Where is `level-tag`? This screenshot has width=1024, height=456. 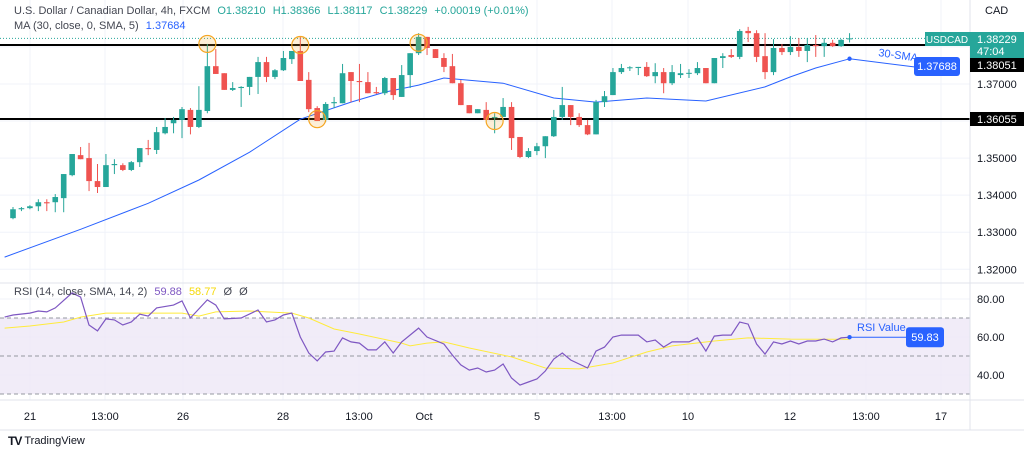
level-tag is located at coordinates (997, 119).